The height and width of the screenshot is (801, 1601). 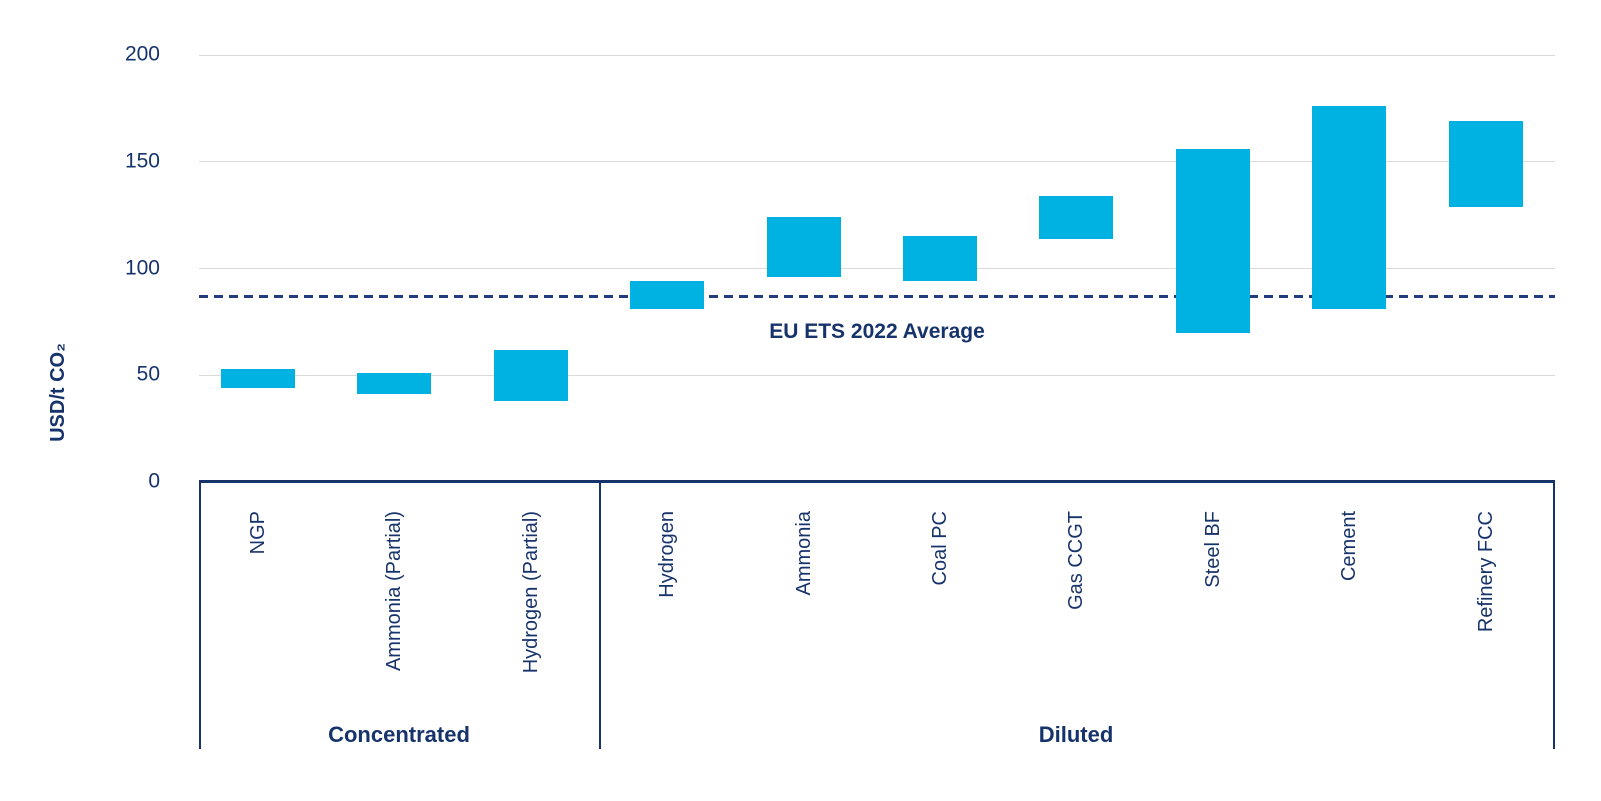 I want to click on bar-steel-bf, so click(x=1212, y=240).